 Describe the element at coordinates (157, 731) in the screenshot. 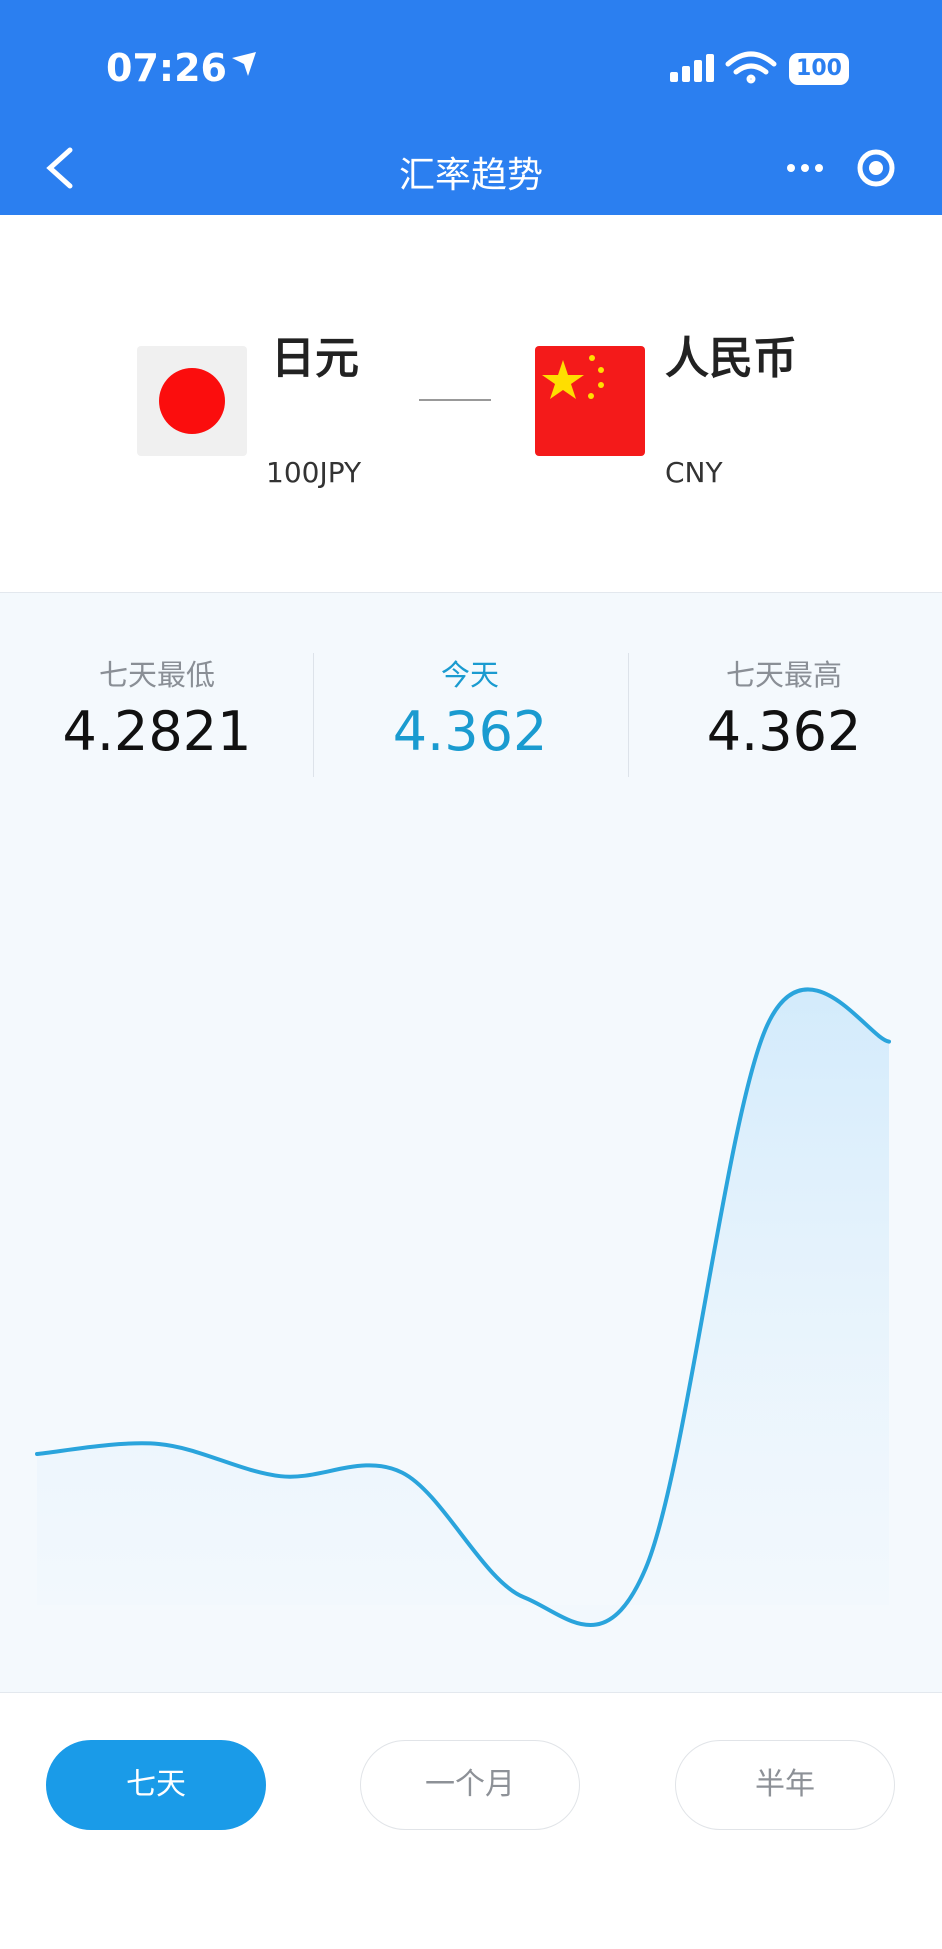

I see `stat-value: 4.2821` at that location.